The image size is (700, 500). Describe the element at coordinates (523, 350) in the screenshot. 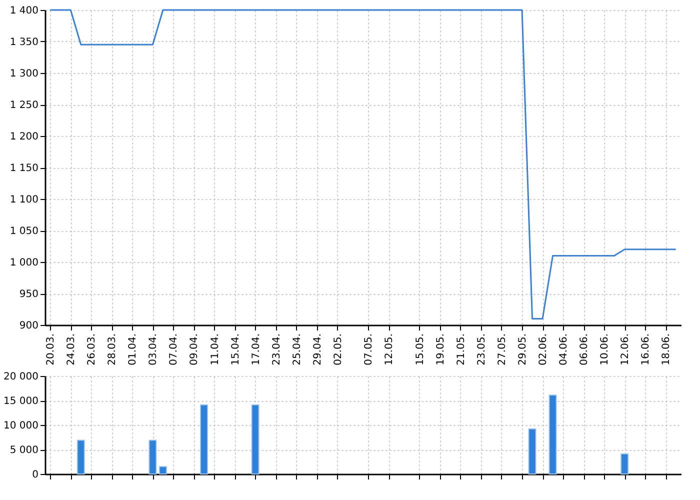

I see `x-tick-label: 29.05.` at that location.